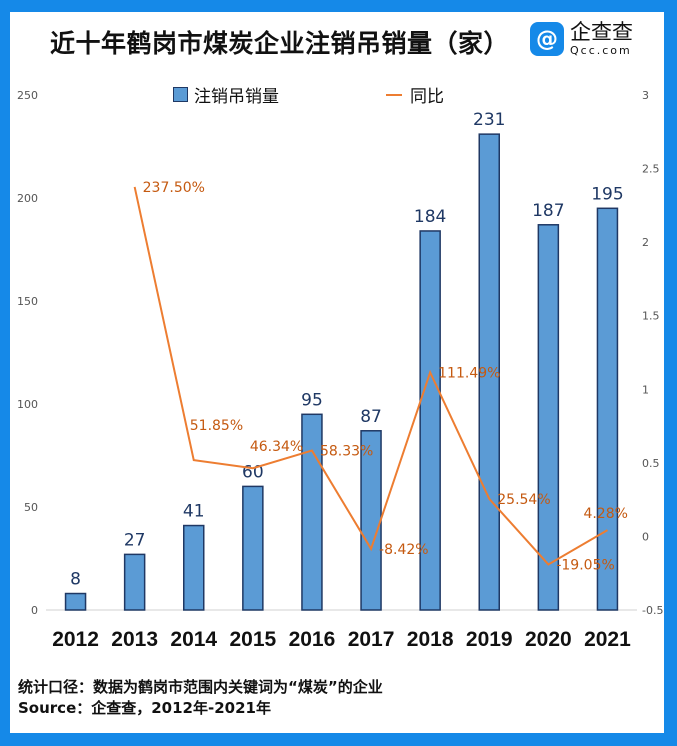 This screenshot has width=677, height=746. I want to click on logo-en: Qcc.com, so click(601, 50).